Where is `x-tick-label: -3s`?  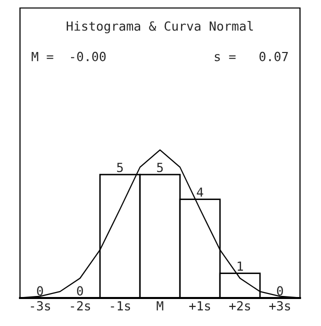
x-tick-label: -3s is located at coordinates (40, 306).